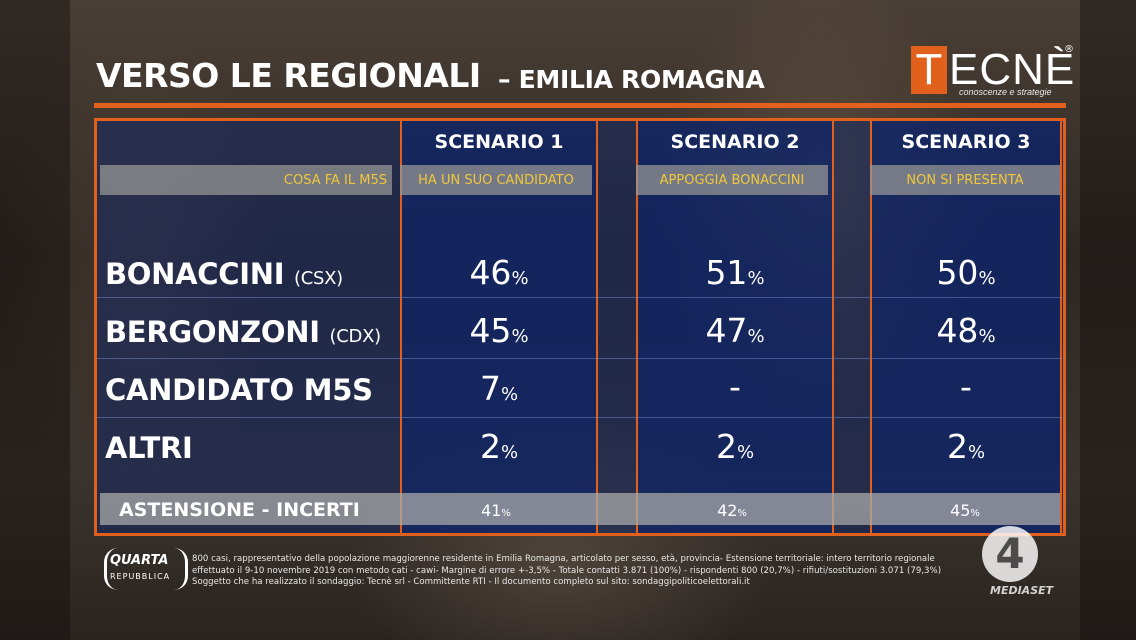 The image size is (1136, 640). Describe the element at coordinates (318, 278) in the screenshot. I see `candidate-coalition: (CSX)` at that location.